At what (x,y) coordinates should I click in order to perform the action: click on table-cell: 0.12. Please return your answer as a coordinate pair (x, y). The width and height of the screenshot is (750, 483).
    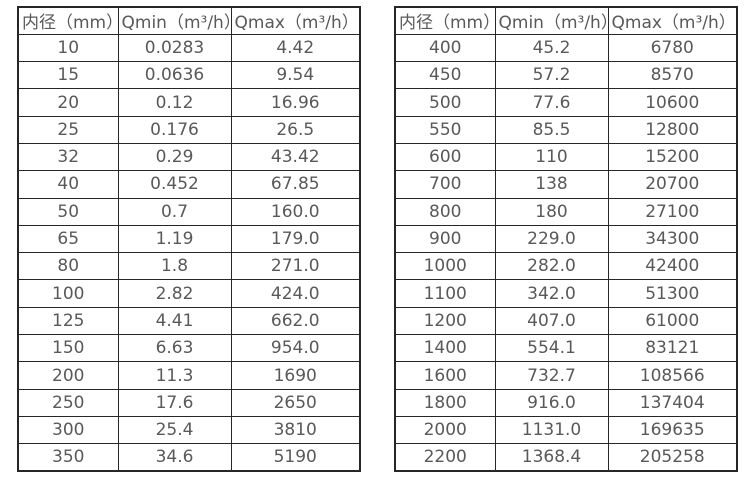
    Looking at the image, I should click on (174, 102).